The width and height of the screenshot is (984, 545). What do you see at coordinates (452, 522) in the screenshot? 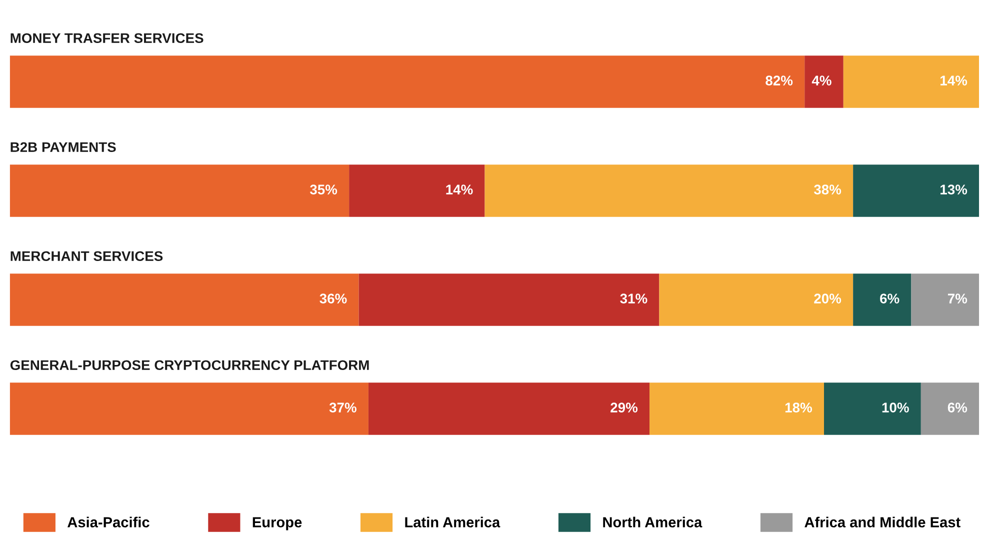
I see `legend-label: Latin America` at bounding box center [452, 522].